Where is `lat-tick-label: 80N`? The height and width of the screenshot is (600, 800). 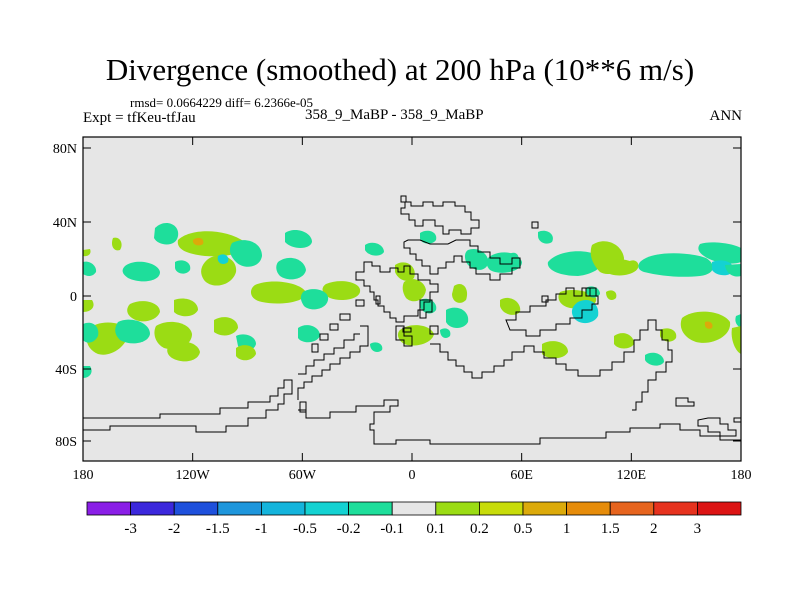 lat-tick-label: 80N is located at coordinates (65, 149).